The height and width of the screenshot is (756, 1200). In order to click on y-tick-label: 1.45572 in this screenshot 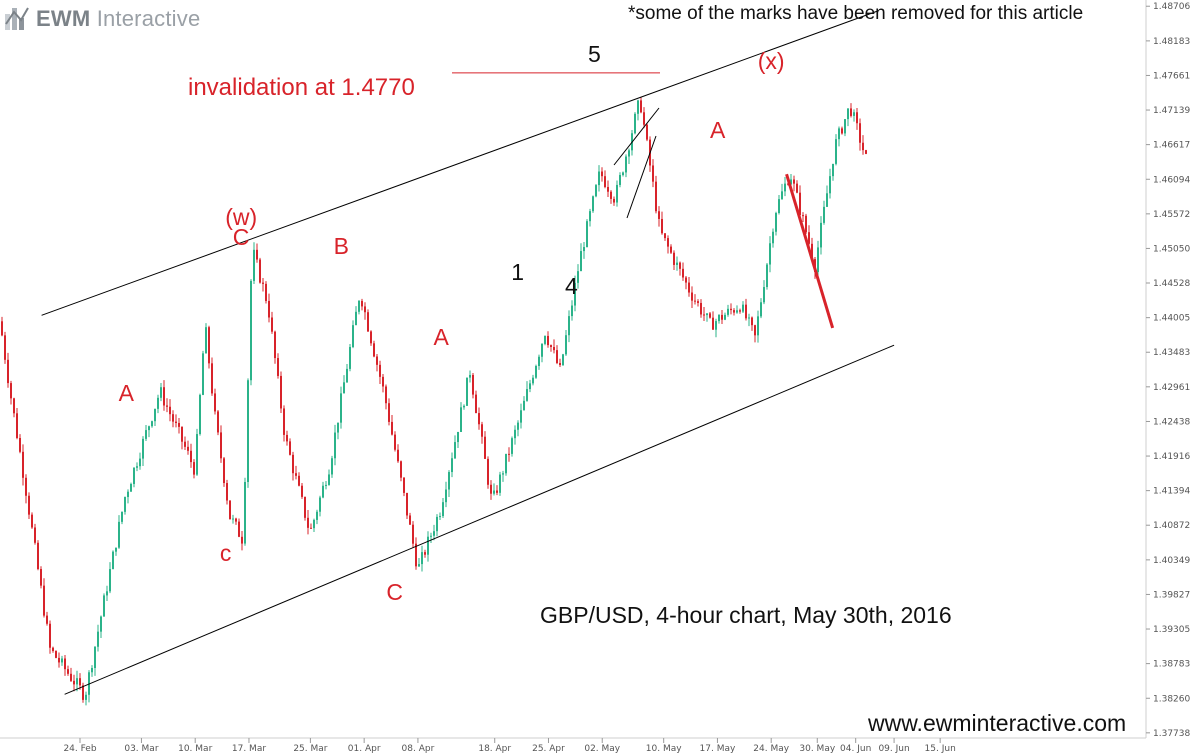, I will do `click(1171, 215)`.